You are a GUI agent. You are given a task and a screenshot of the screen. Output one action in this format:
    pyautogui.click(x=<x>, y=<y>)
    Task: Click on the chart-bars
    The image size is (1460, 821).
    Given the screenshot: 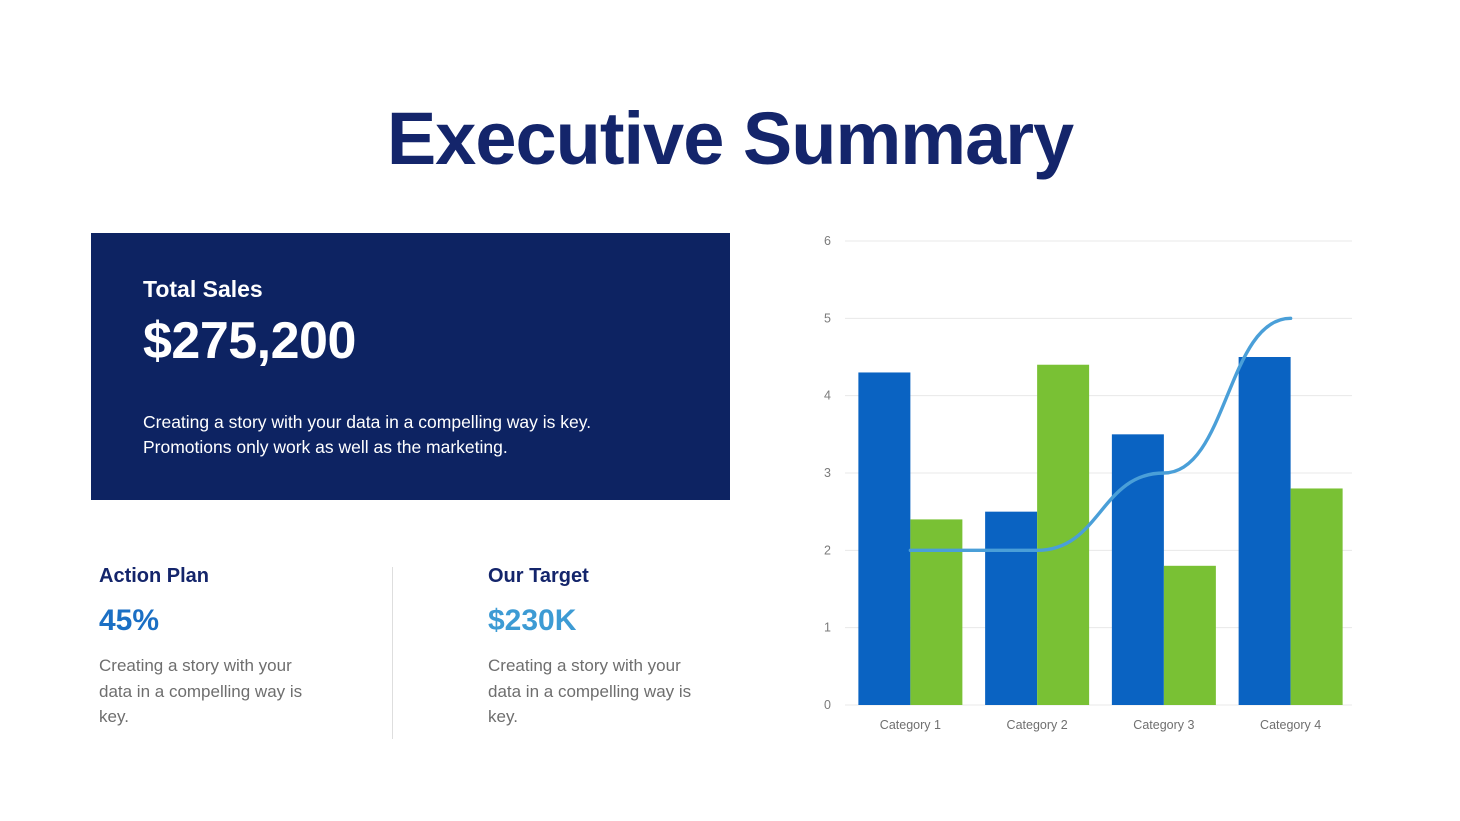 What is the action you would take?
    pyautogui.click(x=1100, y=531)
    